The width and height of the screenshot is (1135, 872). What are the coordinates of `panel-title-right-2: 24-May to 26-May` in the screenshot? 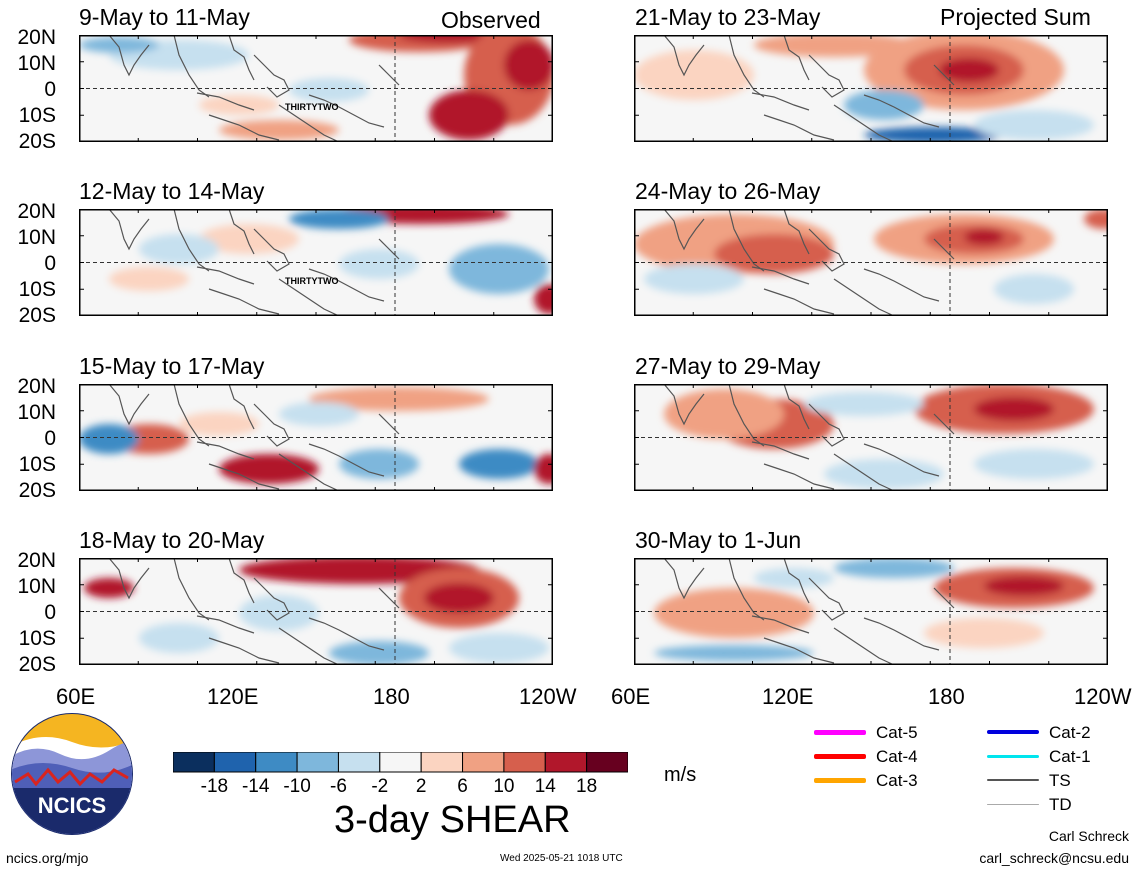 It's located at (728, 191).